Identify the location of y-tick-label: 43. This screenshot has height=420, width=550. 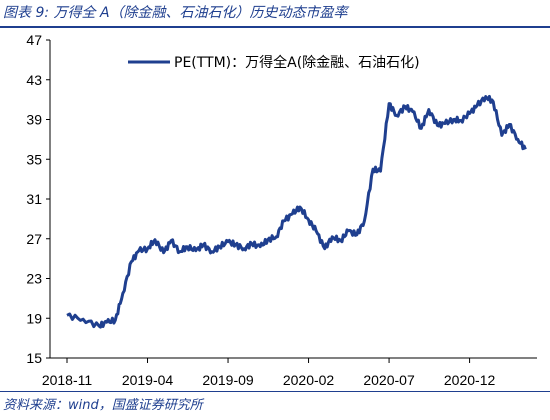
(34, 80).